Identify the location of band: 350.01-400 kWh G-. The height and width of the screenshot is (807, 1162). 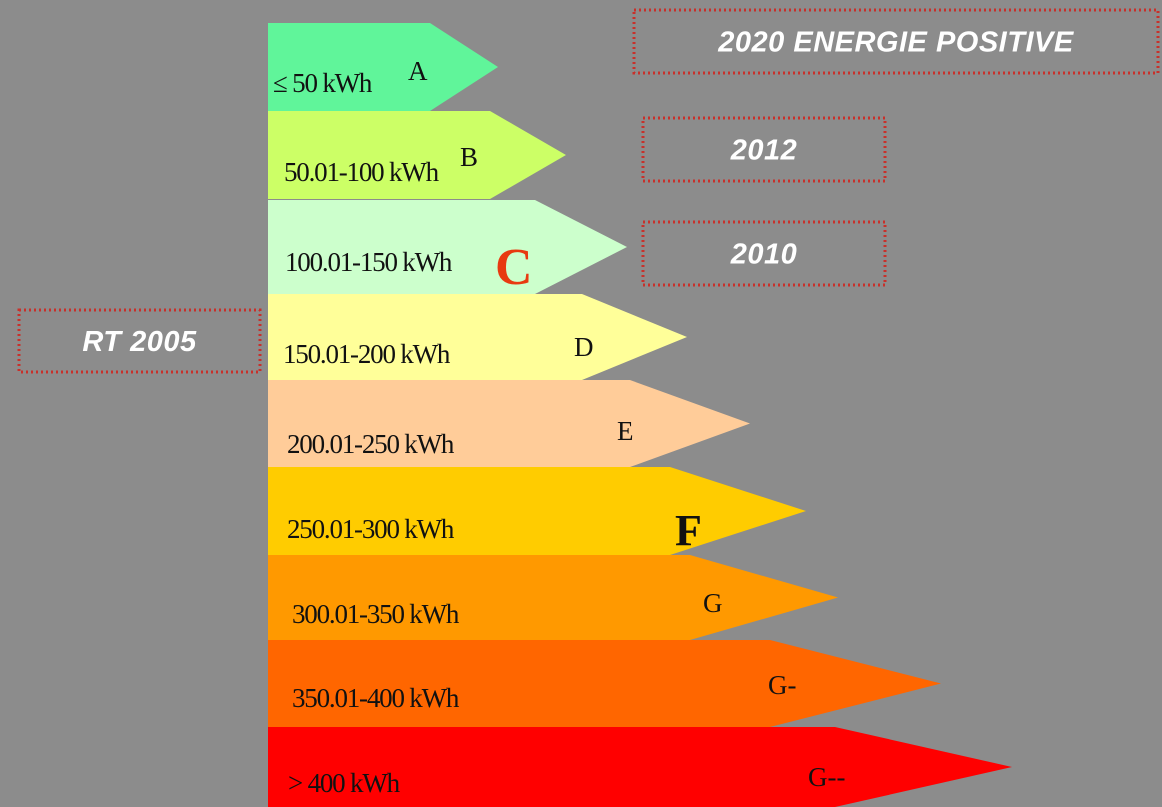
(604, 683).